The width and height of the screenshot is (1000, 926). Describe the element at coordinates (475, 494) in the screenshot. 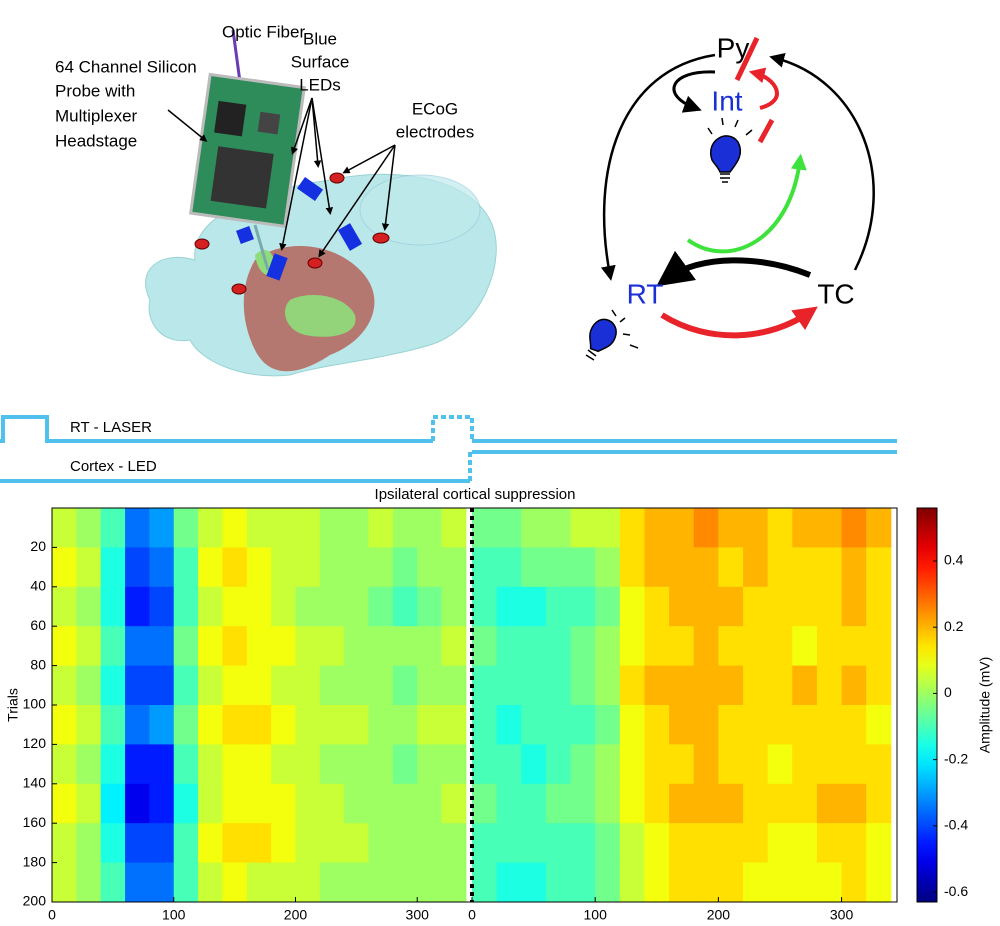

I see `chart-title: Ipsilateral cortical suppression` at that location.